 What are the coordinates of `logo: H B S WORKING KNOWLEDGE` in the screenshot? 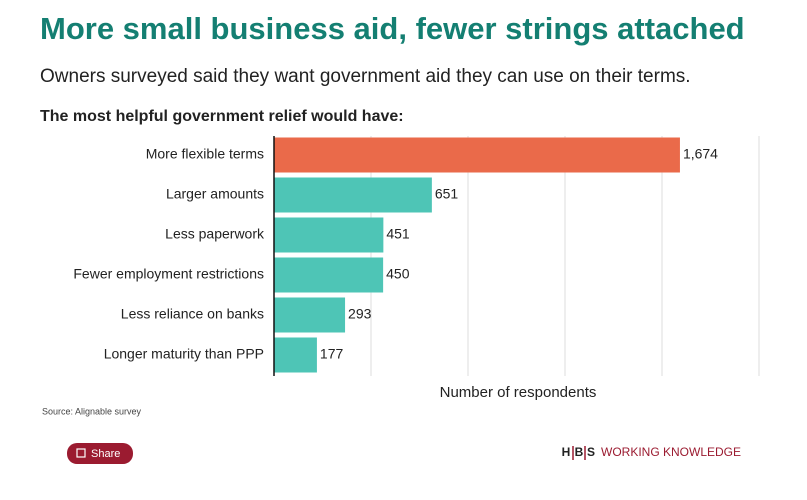 It's located at (651, 452).